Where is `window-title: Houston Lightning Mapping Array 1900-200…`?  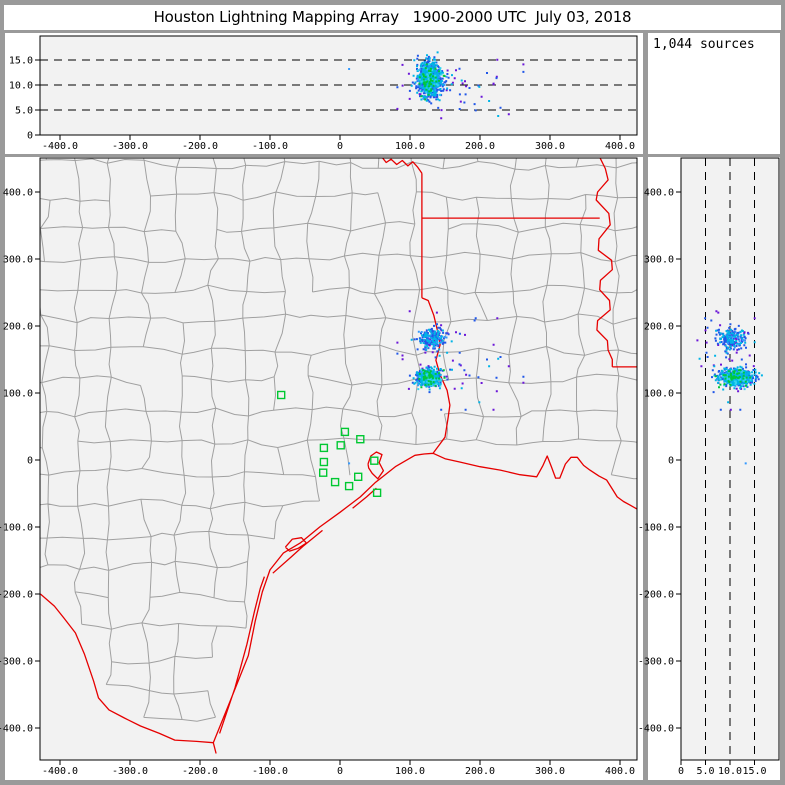 window-title: Houston Lightning Mapping Array 1900-200… is located at coordinates (392, 17).